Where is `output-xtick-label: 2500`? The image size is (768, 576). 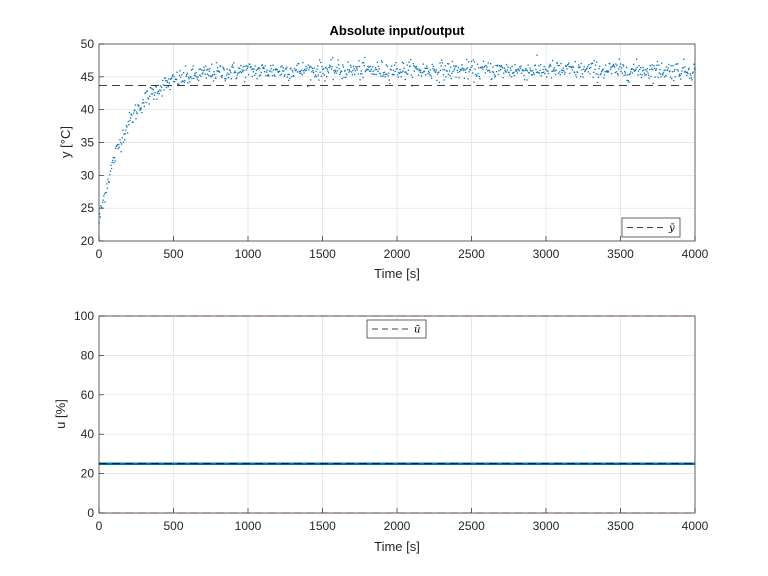 output-xtick-label: 2500 is located at coordinates (471, 254).